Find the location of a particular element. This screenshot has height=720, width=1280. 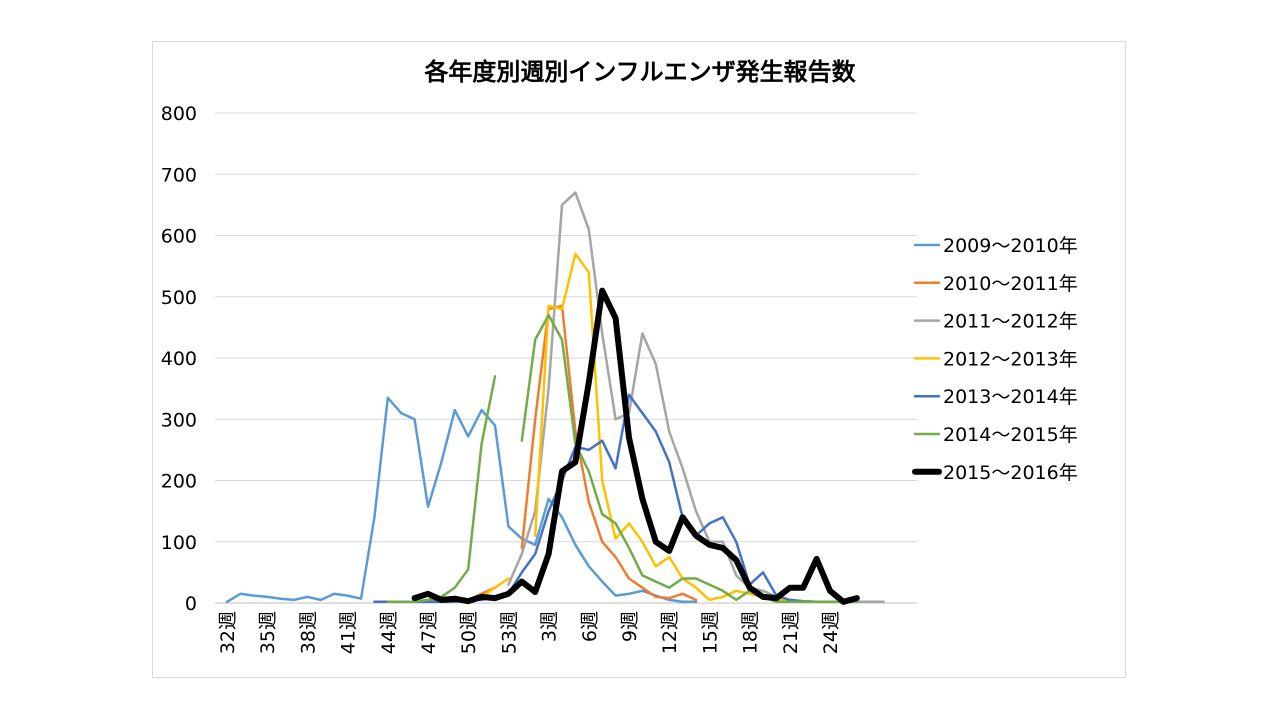

y-tick-label: 500 is located at coordinates (179, 298).